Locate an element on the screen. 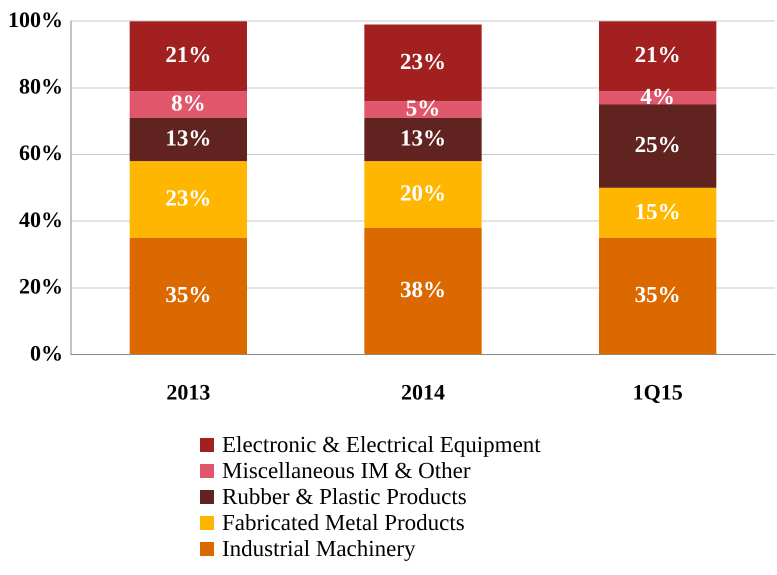 The height and width of the screenshot is (575, 777). legend-label: Industrial Machinery is located at coordinates (319, 549).